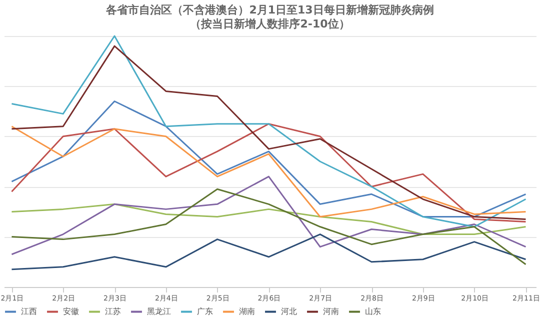  What do you see at coordinates (205, 311) in the screenshot?
I see `legend-label: 广东` at bounding box center [205, 311].